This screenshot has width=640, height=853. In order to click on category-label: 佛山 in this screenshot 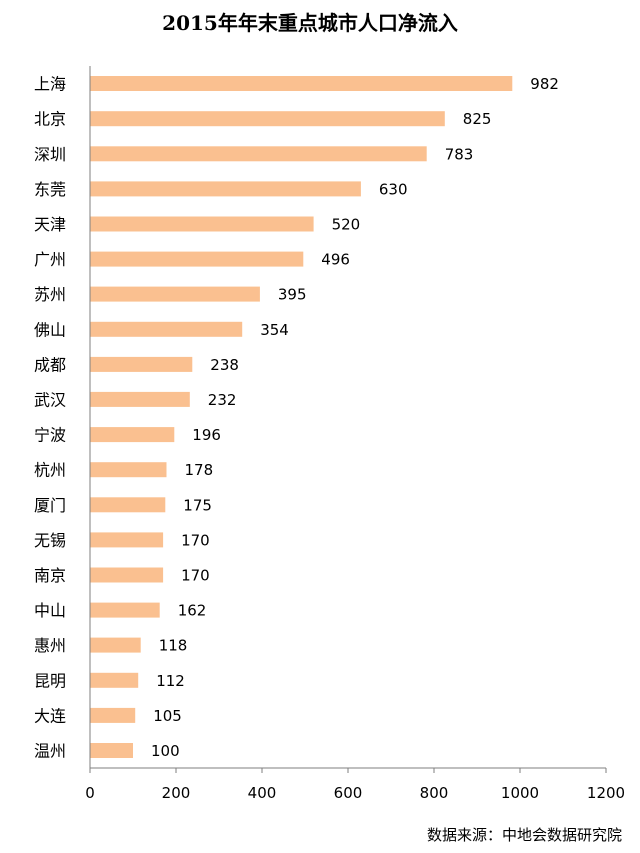, I will do `click(50, 329)`.